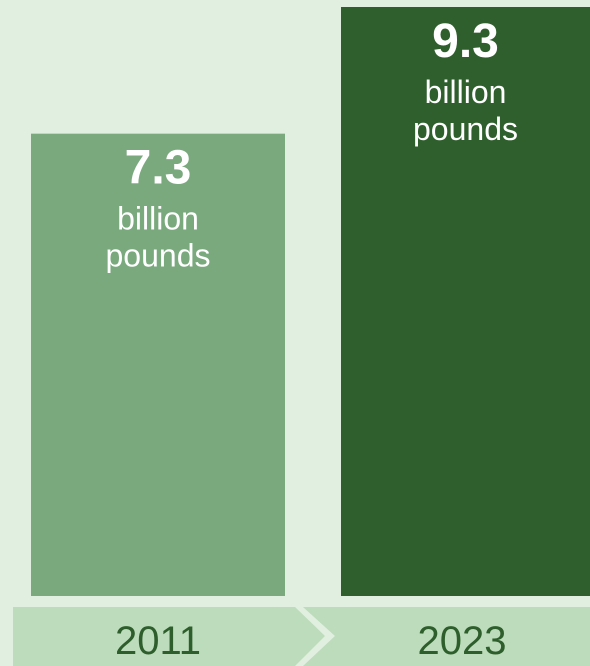  What do you see at coordinates (315, 636) in the screenshot?
I see `chevron-divider-icon` at bounding box center [315, 636].